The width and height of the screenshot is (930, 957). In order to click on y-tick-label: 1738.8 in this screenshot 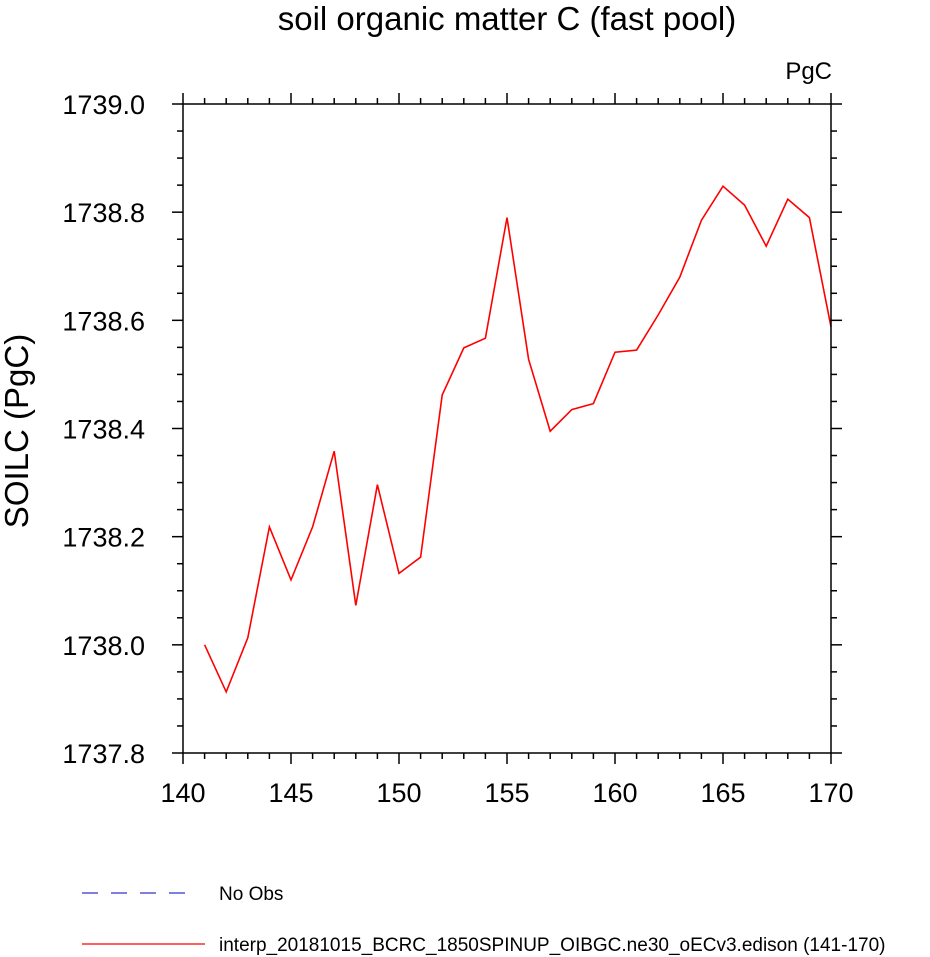, I will do `click(103, 213)`.